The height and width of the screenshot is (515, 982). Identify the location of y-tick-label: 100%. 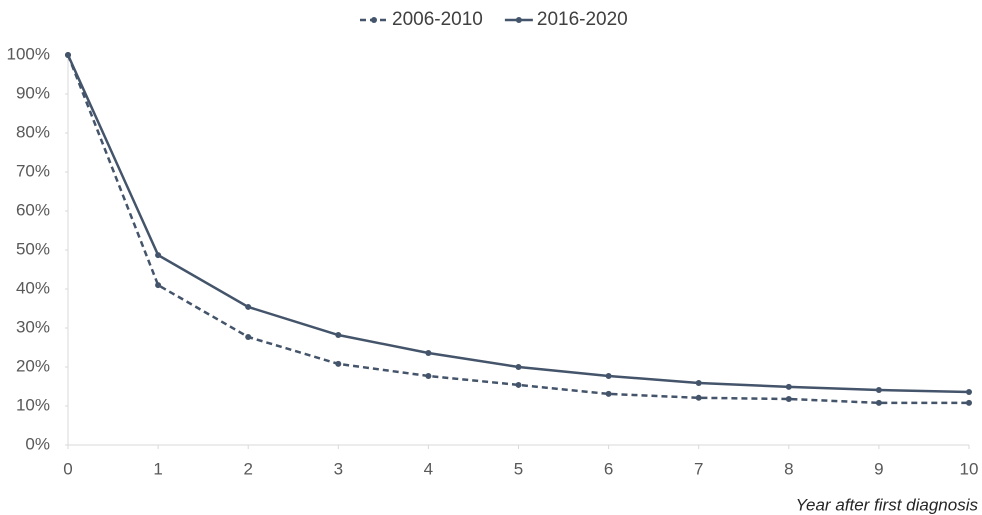
(28, 53).